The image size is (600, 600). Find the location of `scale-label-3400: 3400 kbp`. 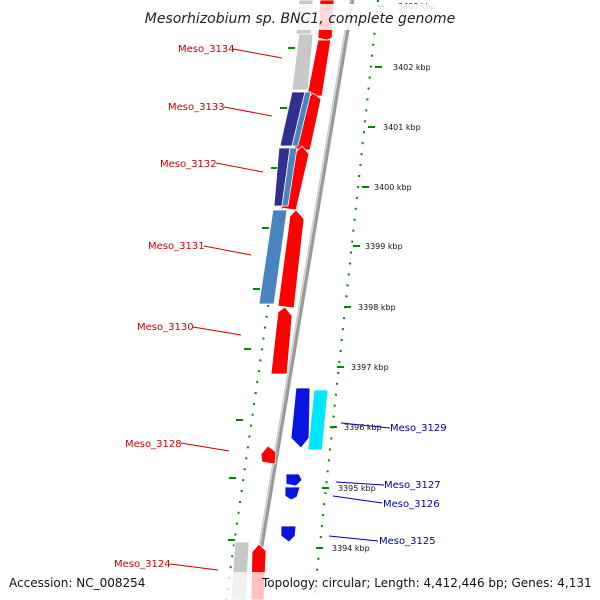

scale-label-3400: 3400 kbp is located at coordinates (393, 187).